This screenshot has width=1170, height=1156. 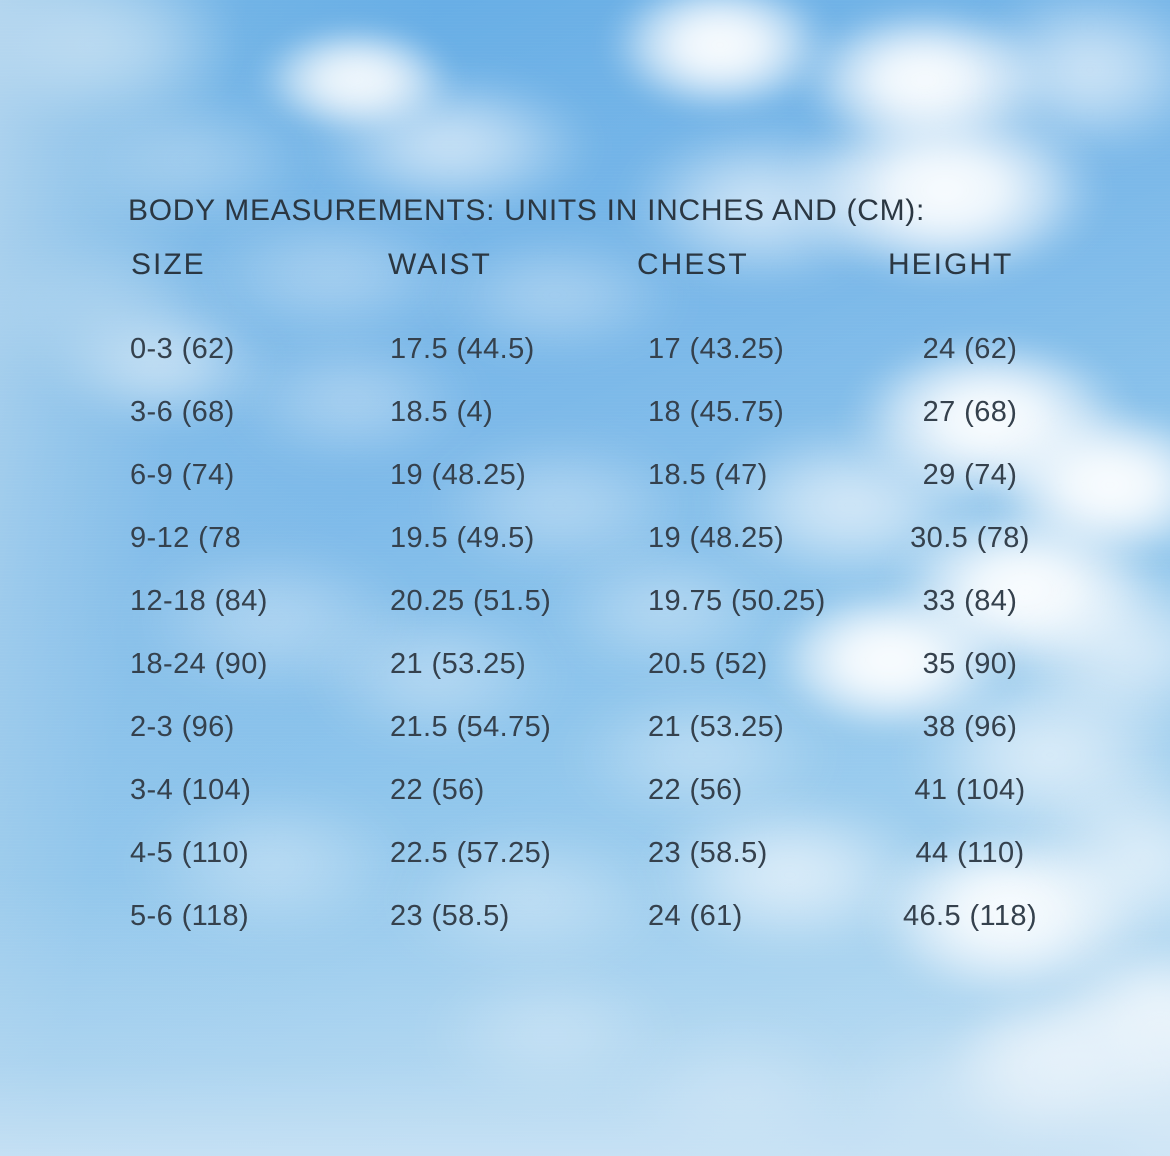 I want to click on cell-waist: 18.5 (4), so click(x=442, y=412).